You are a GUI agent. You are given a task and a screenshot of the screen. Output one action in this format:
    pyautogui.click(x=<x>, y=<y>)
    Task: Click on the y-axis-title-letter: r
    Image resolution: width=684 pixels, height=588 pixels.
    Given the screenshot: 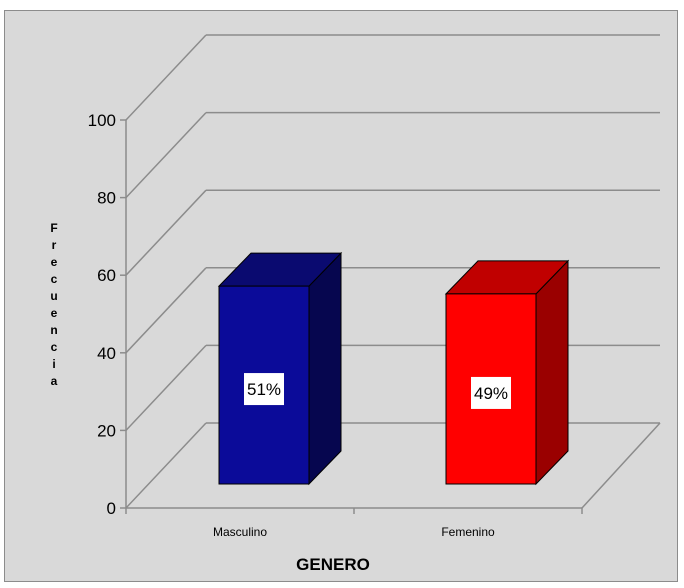 What is the action you would take?
    pyautogui.click(x=54, y=245)
    